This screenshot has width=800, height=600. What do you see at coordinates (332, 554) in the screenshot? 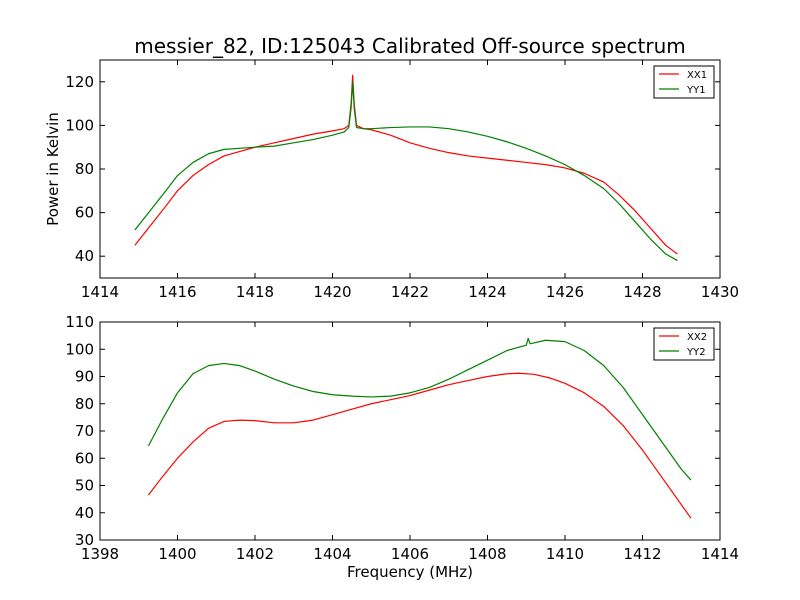
I see `x-tick-label: 1404` at bounding box center [332, 554].